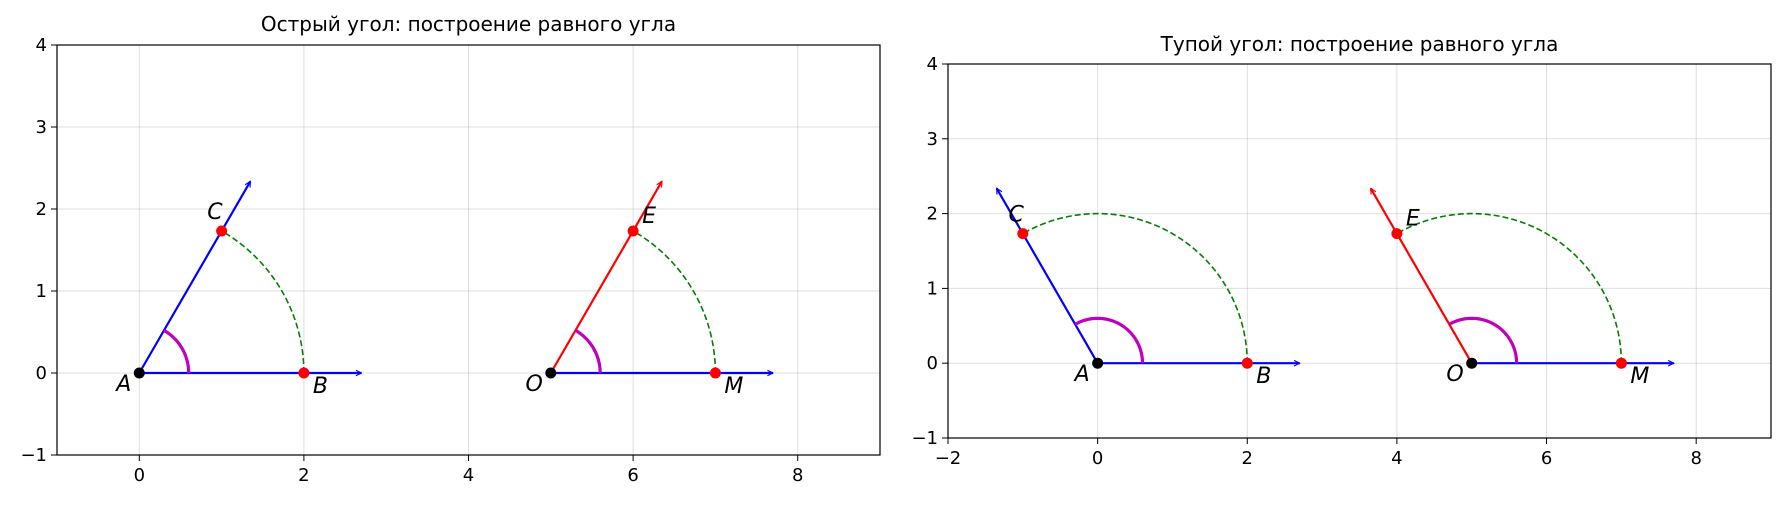 This screenshot has width=1785, height=509. Describe the element at coordinates (468, 24) in the screenshot. I see `chart-title: Острый угол: построение равного угла` at that location.